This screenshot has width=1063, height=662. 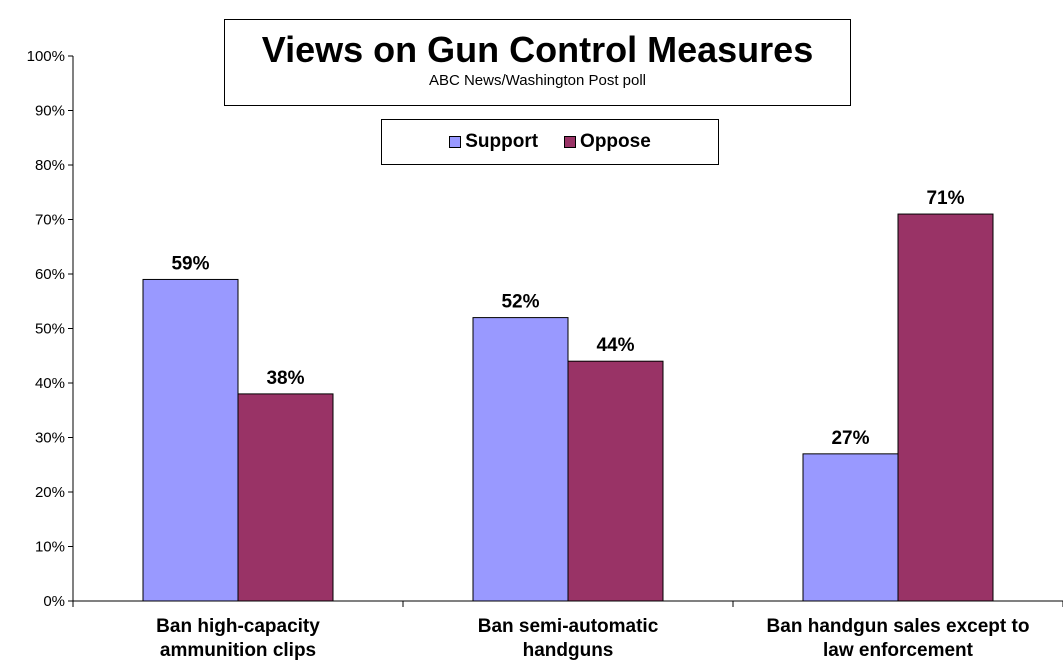 What do you see at coordinates (615, 141) in the screenshot?
I see `legend-label-oppose: Oppose` at bounding box center [615, 141].